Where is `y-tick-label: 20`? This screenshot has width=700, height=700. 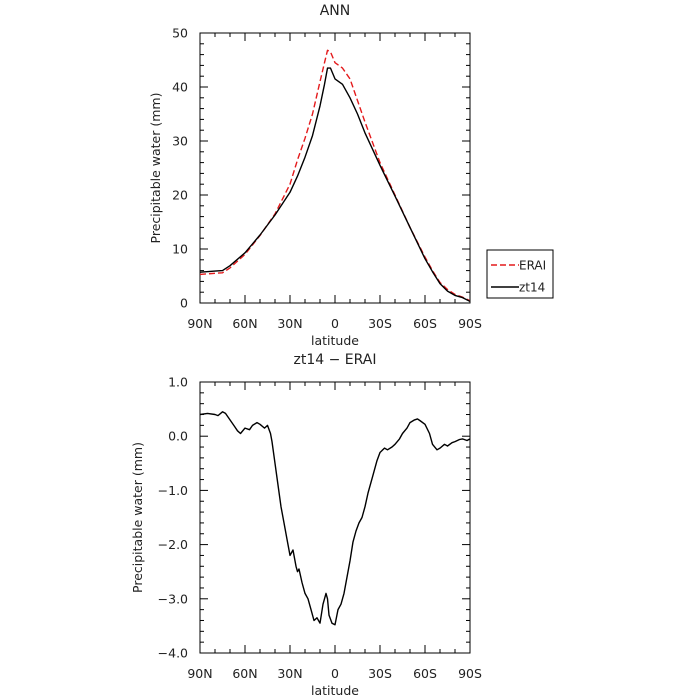 y-tick-label: 20 is located at coordinates (180, 195).